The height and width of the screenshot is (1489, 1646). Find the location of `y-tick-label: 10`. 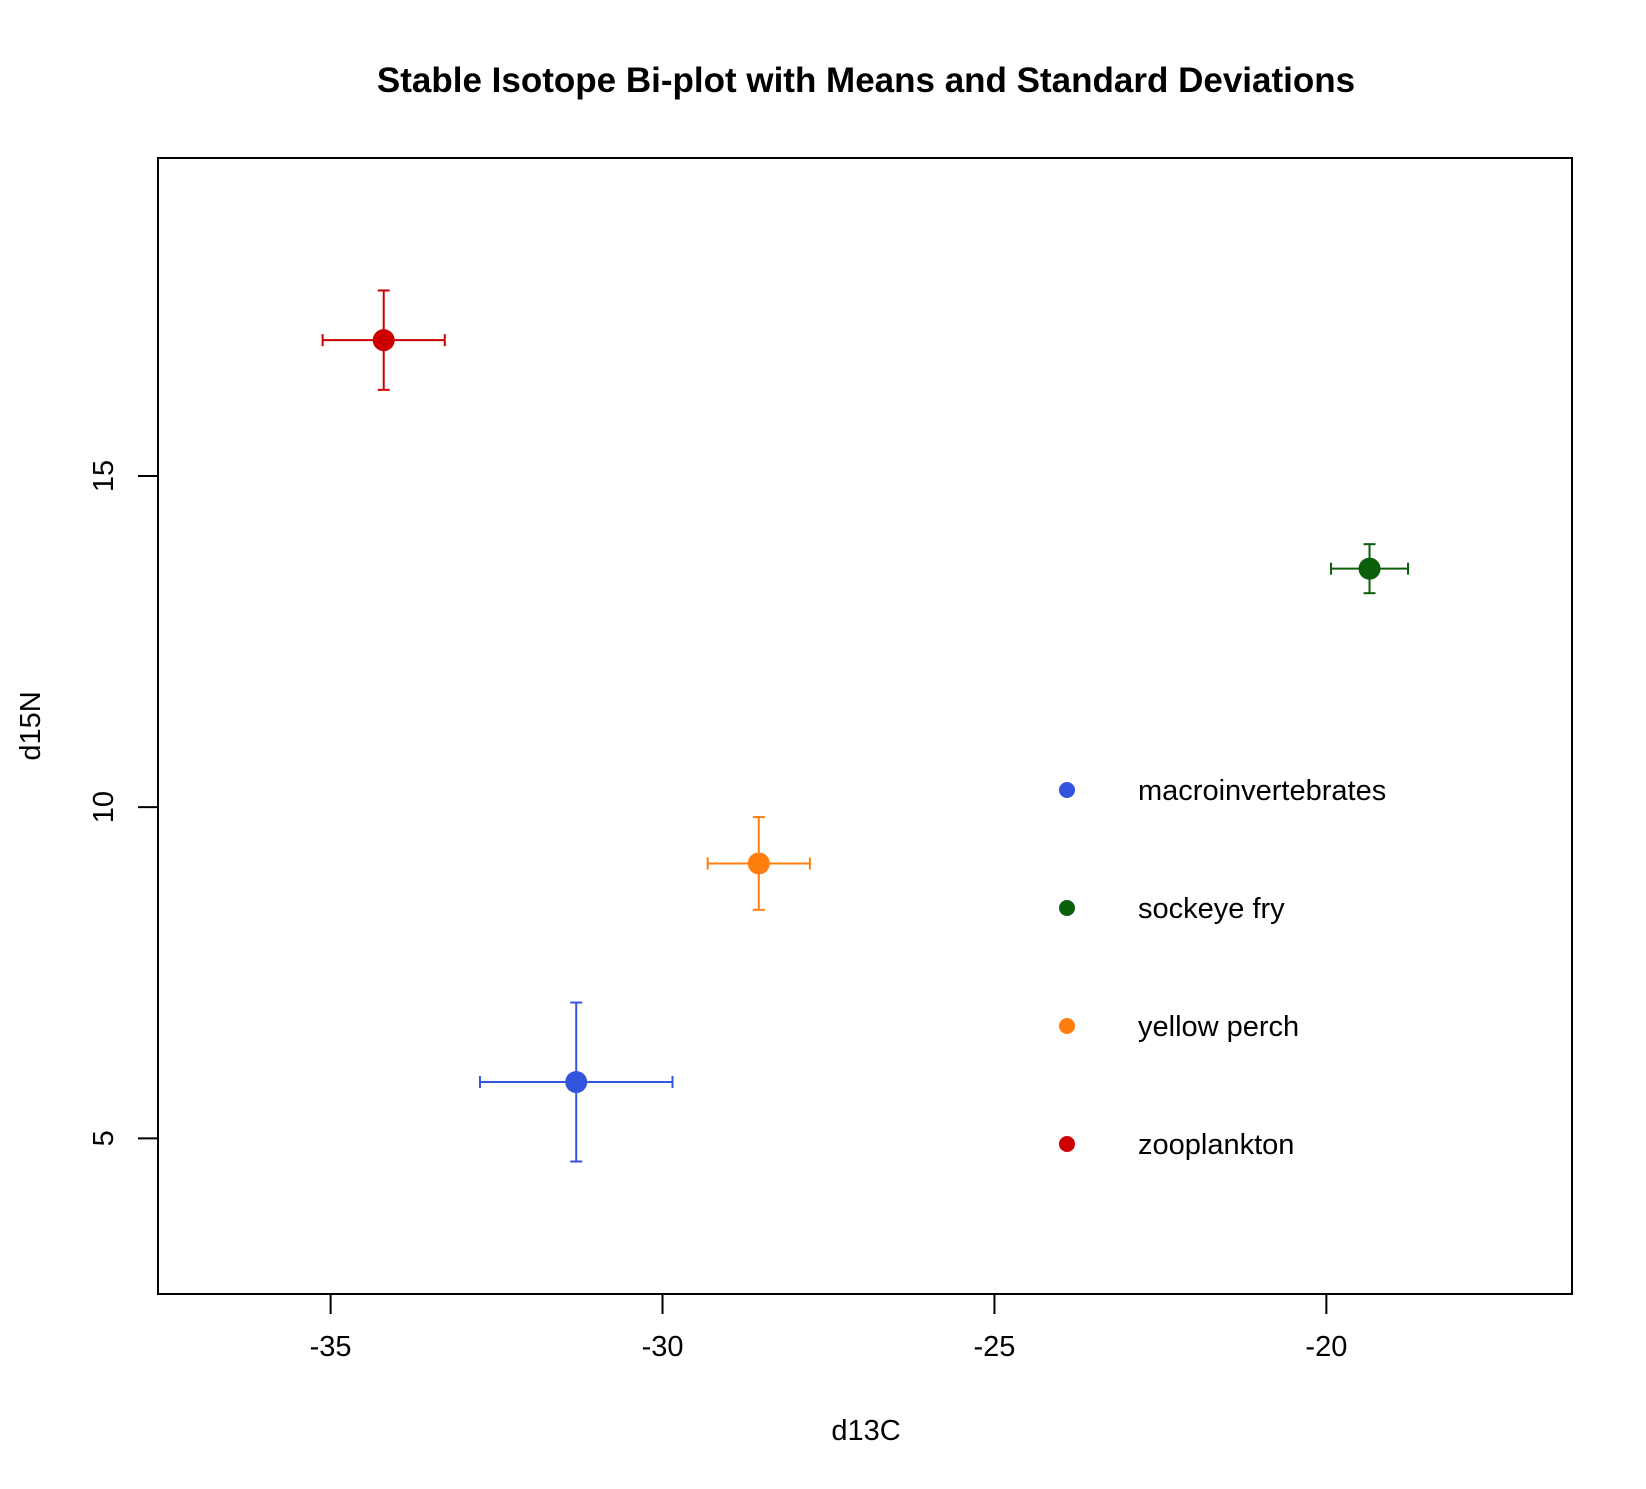

y-tick-label: 10 is located at coordinates (104, 807).